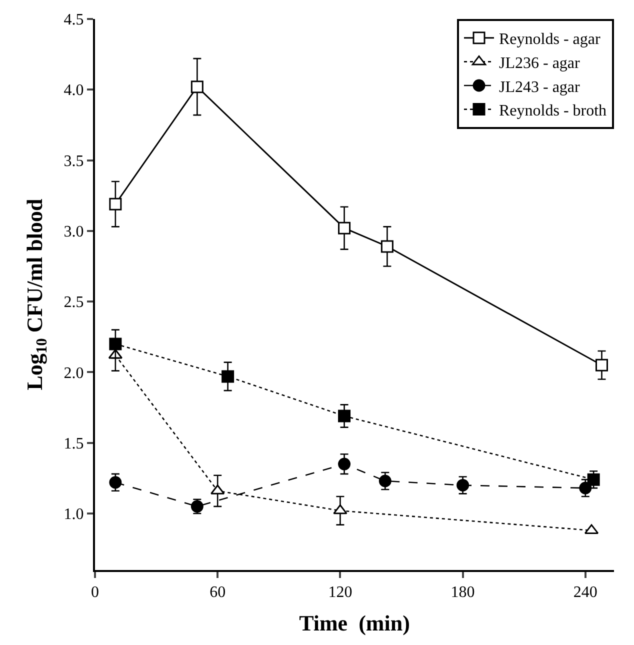  Describe the element at coordinates (340, 593) in the screenshot. I see `x-tick-label: 120` at that location.